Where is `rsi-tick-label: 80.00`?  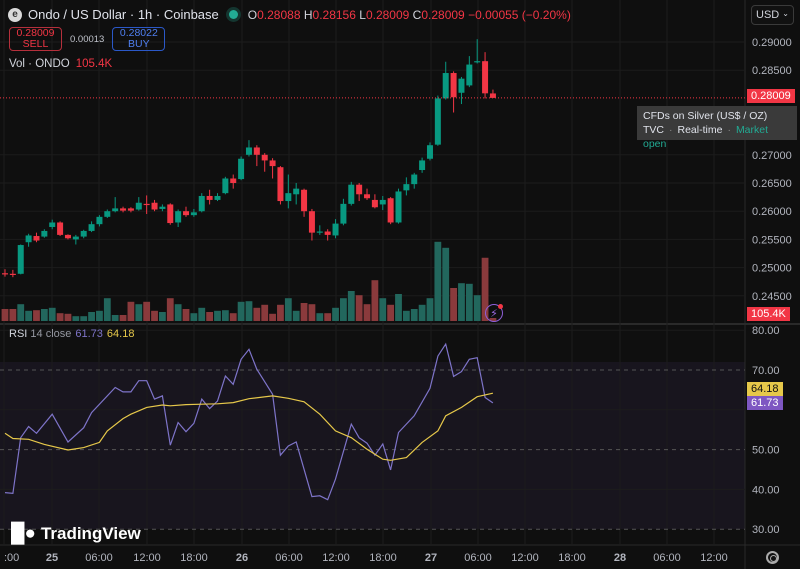 rsi-tick-label: 80.00 is located at coordinates (766, 331).